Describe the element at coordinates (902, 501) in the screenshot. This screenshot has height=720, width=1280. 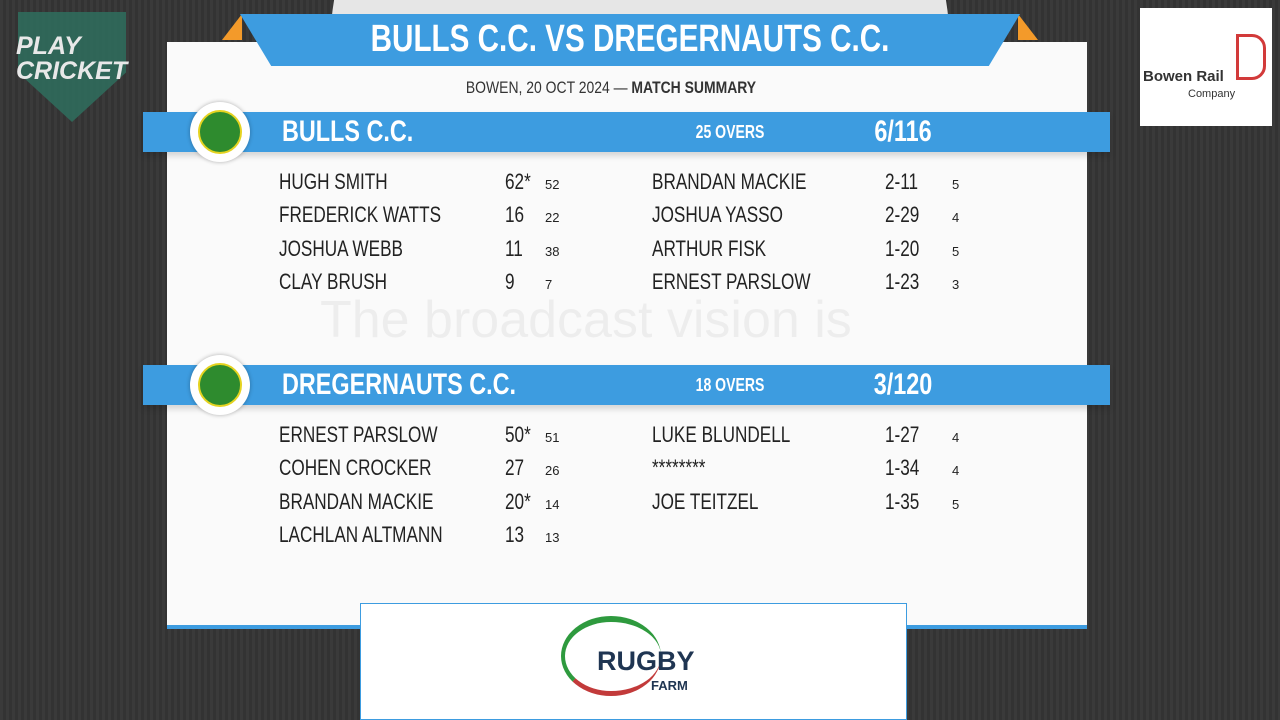
I see `bowler-figures: 1-35` at that location.